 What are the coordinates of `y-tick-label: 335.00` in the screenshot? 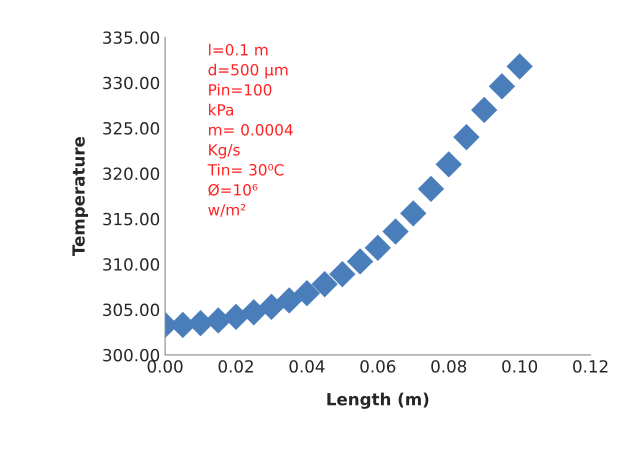 It's located at (131, 37).